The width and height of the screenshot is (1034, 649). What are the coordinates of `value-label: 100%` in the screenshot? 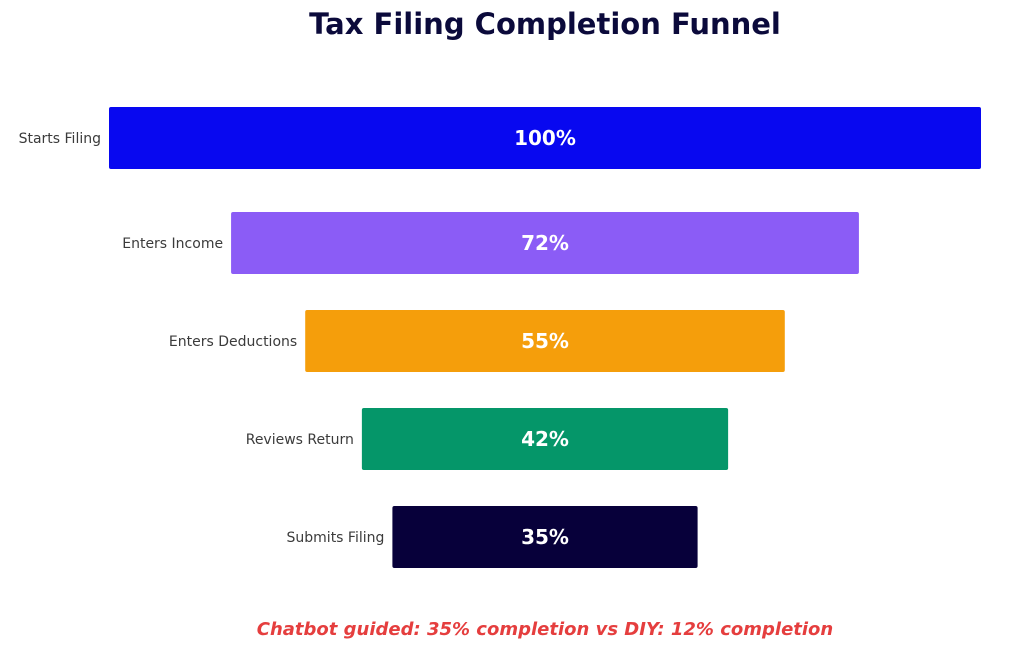 It's located at (545, 138).